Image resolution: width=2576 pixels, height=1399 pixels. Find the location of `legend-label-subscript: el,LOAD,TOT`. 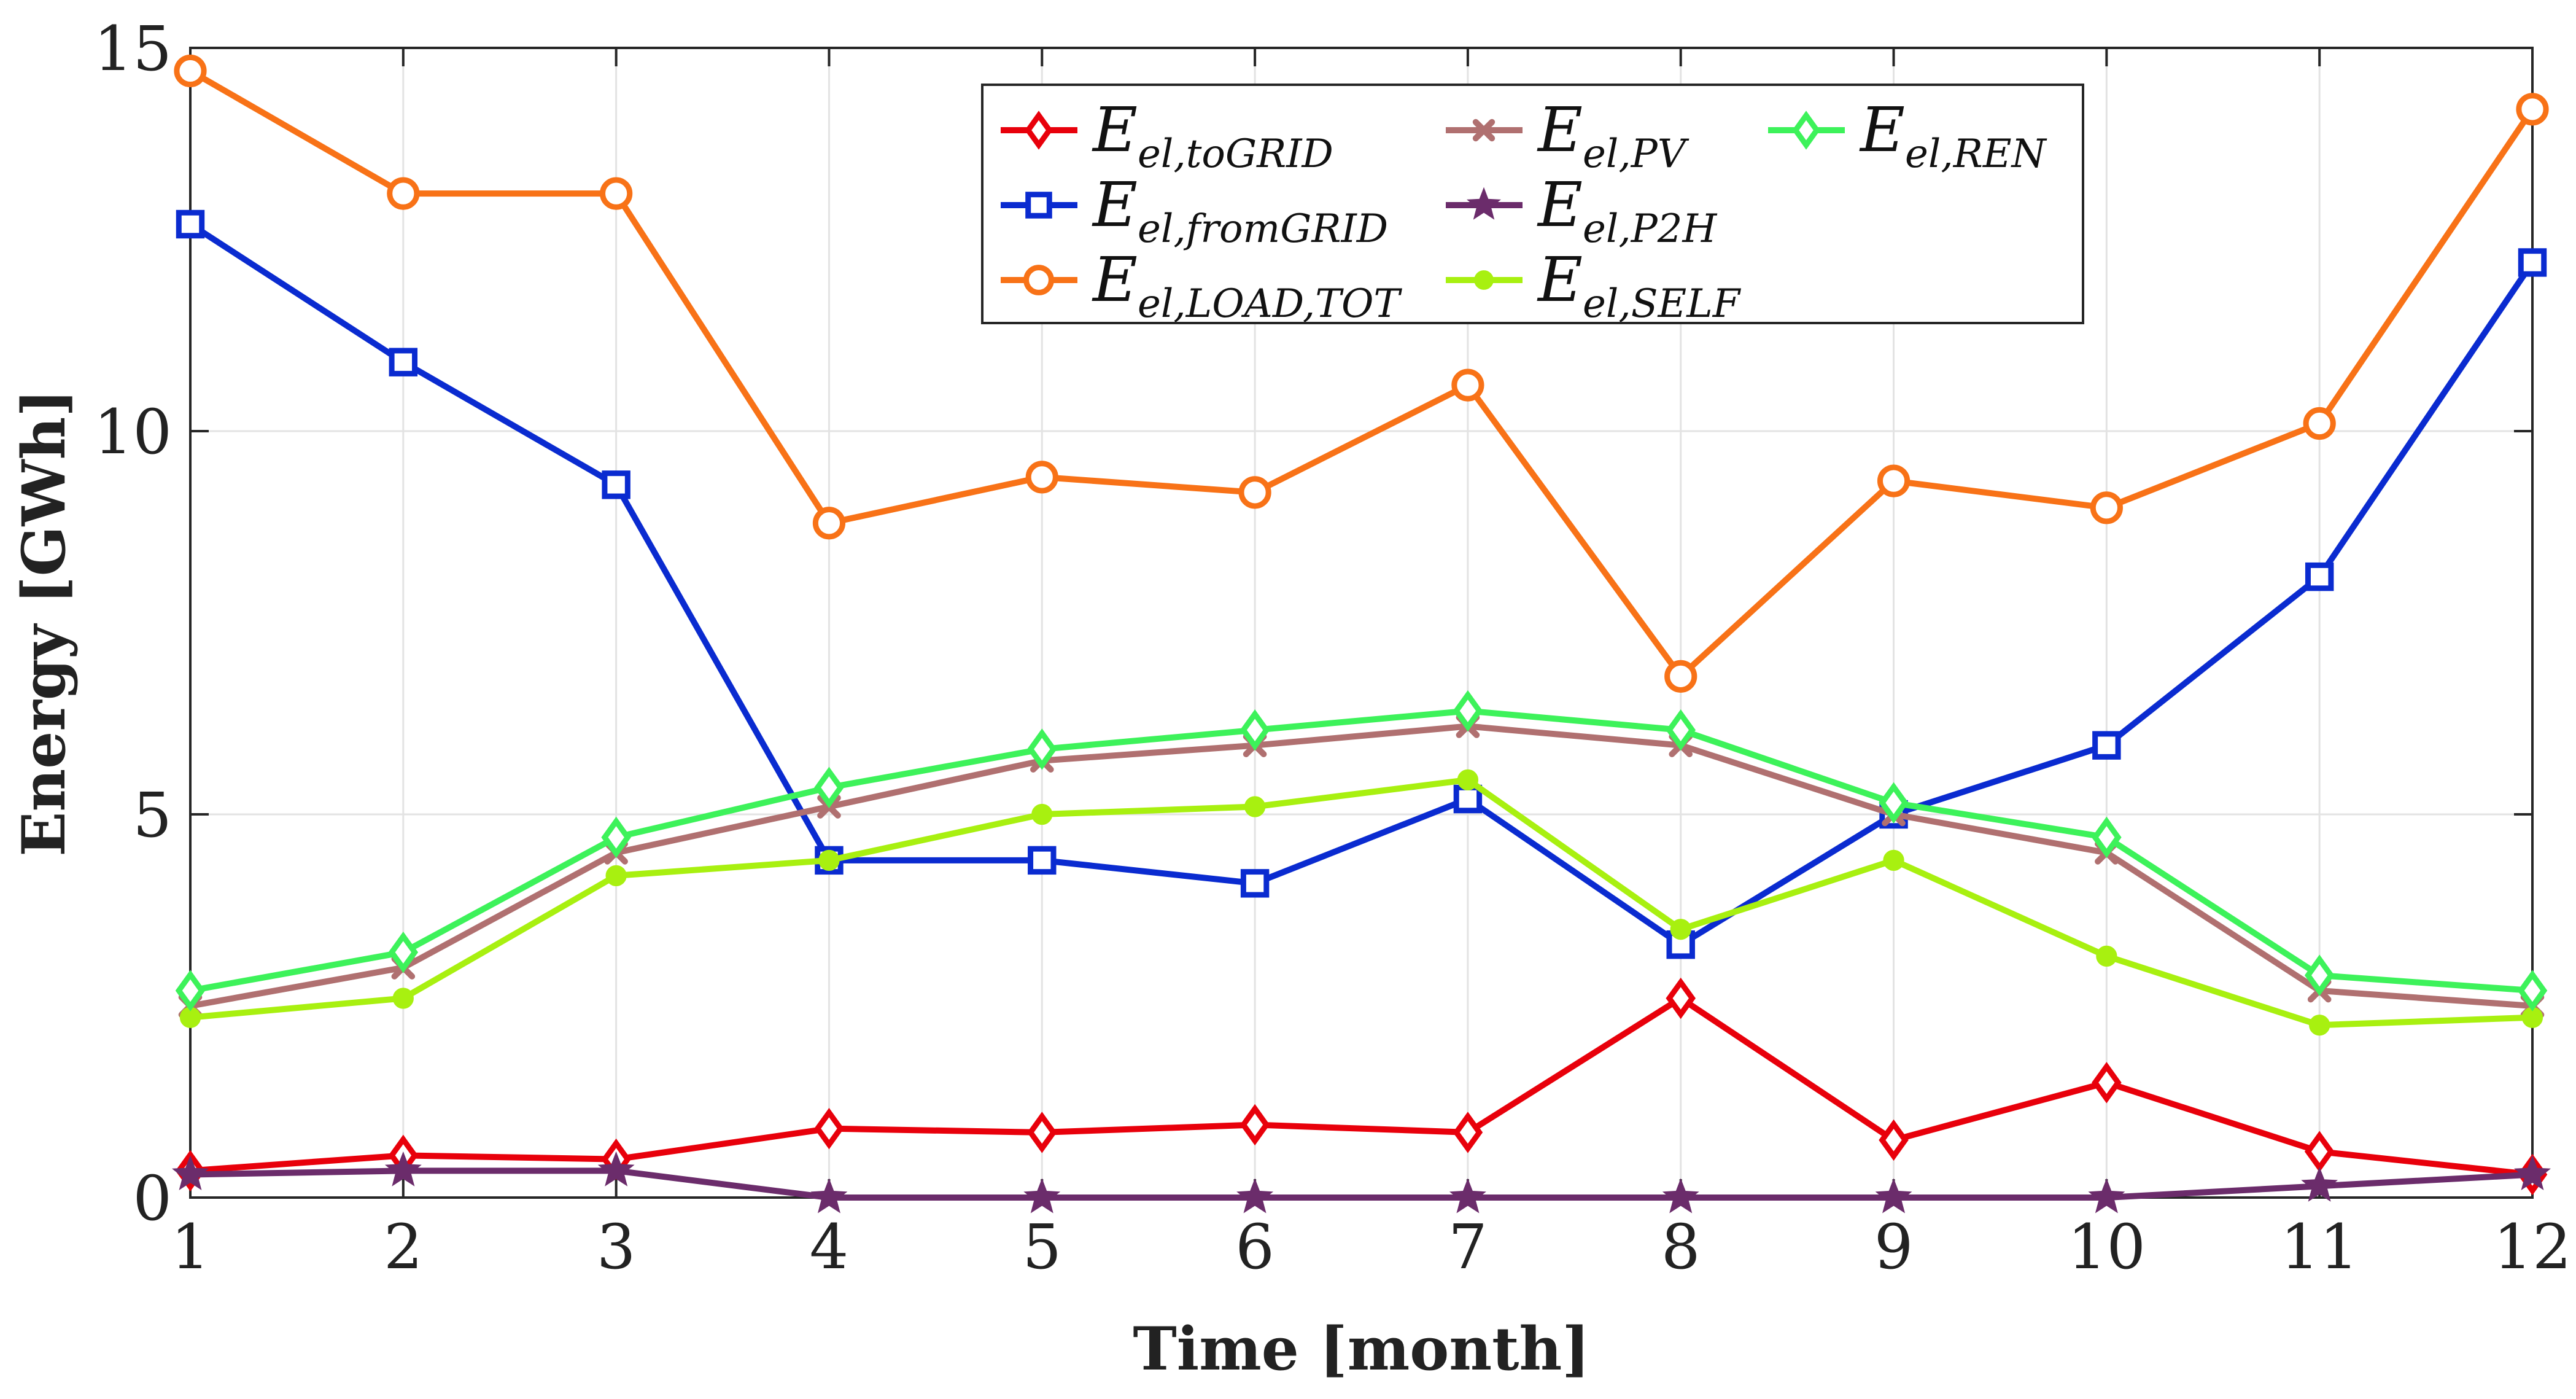

legend-label-subscript: el,LOAD,TOT is located at coordinates (1270, 304).